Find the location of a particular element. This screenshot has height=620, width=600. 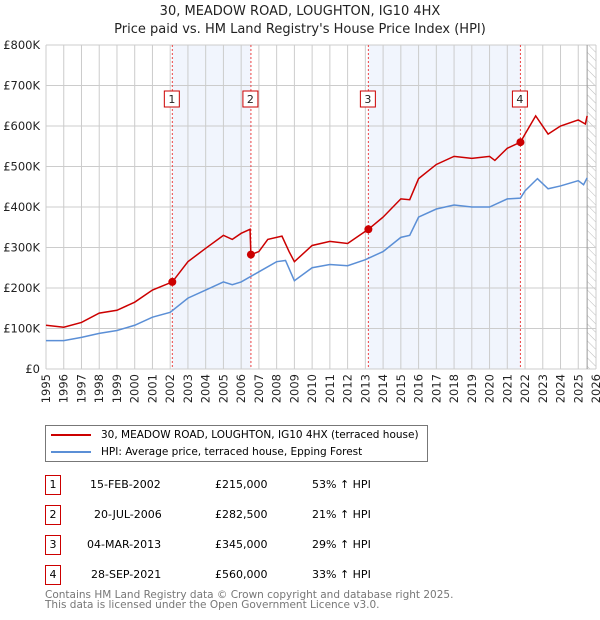

x-tick-label: 2006 is located at coordinates (241, 388).